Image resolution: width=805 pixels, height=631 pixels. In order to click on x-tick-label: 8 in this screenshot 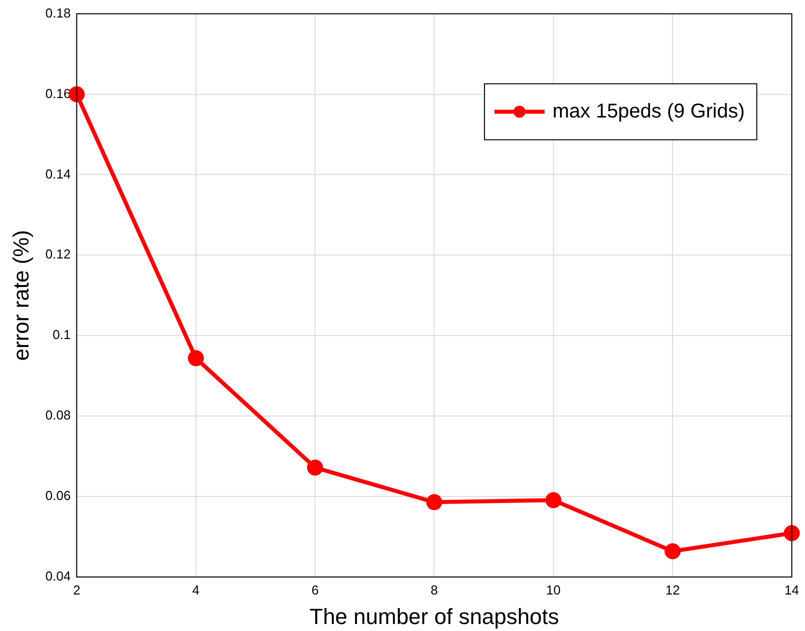, I will do `click(434, 590)`.